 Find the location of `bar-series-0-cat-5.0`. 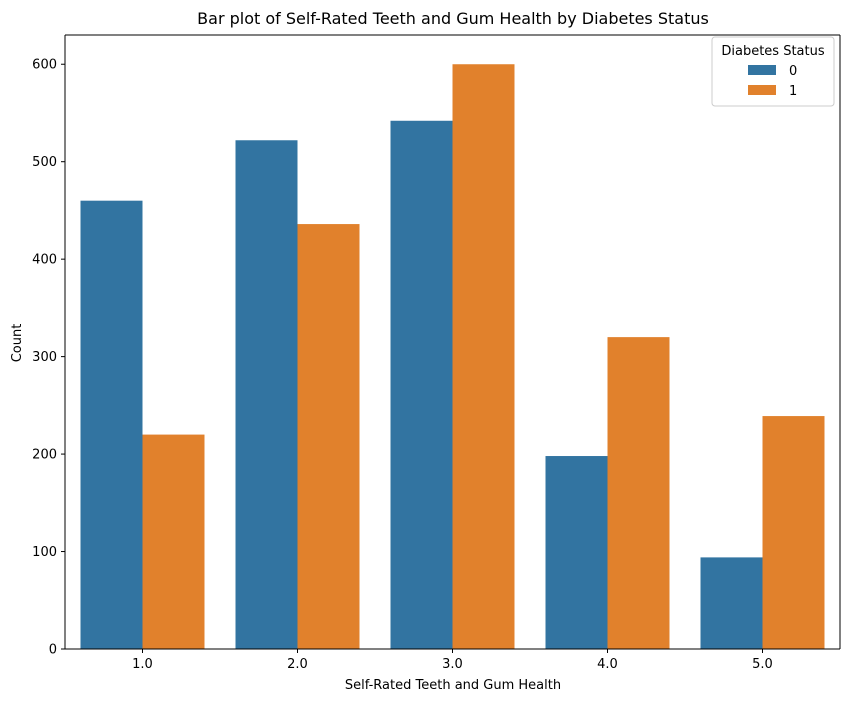

bar-series-0-cat-5.0 is located at coordinates (731, 603).